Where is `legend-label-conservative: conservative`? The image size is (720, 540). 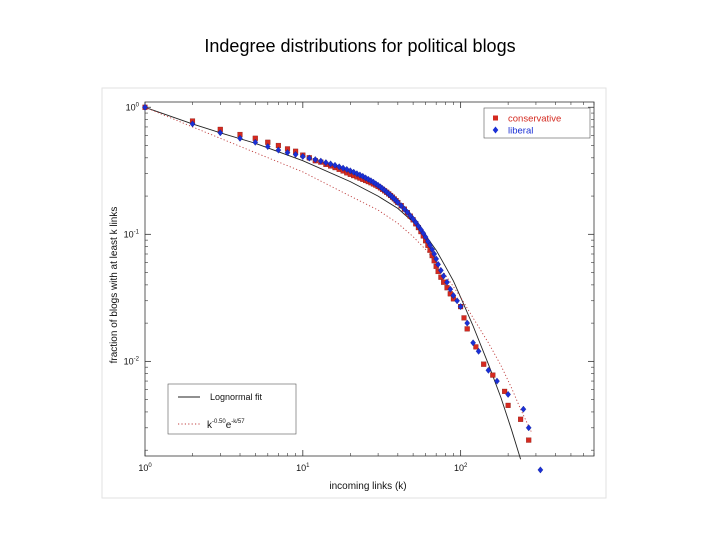
legend-label-conservative: conservative is located at coordinates (534, 119).